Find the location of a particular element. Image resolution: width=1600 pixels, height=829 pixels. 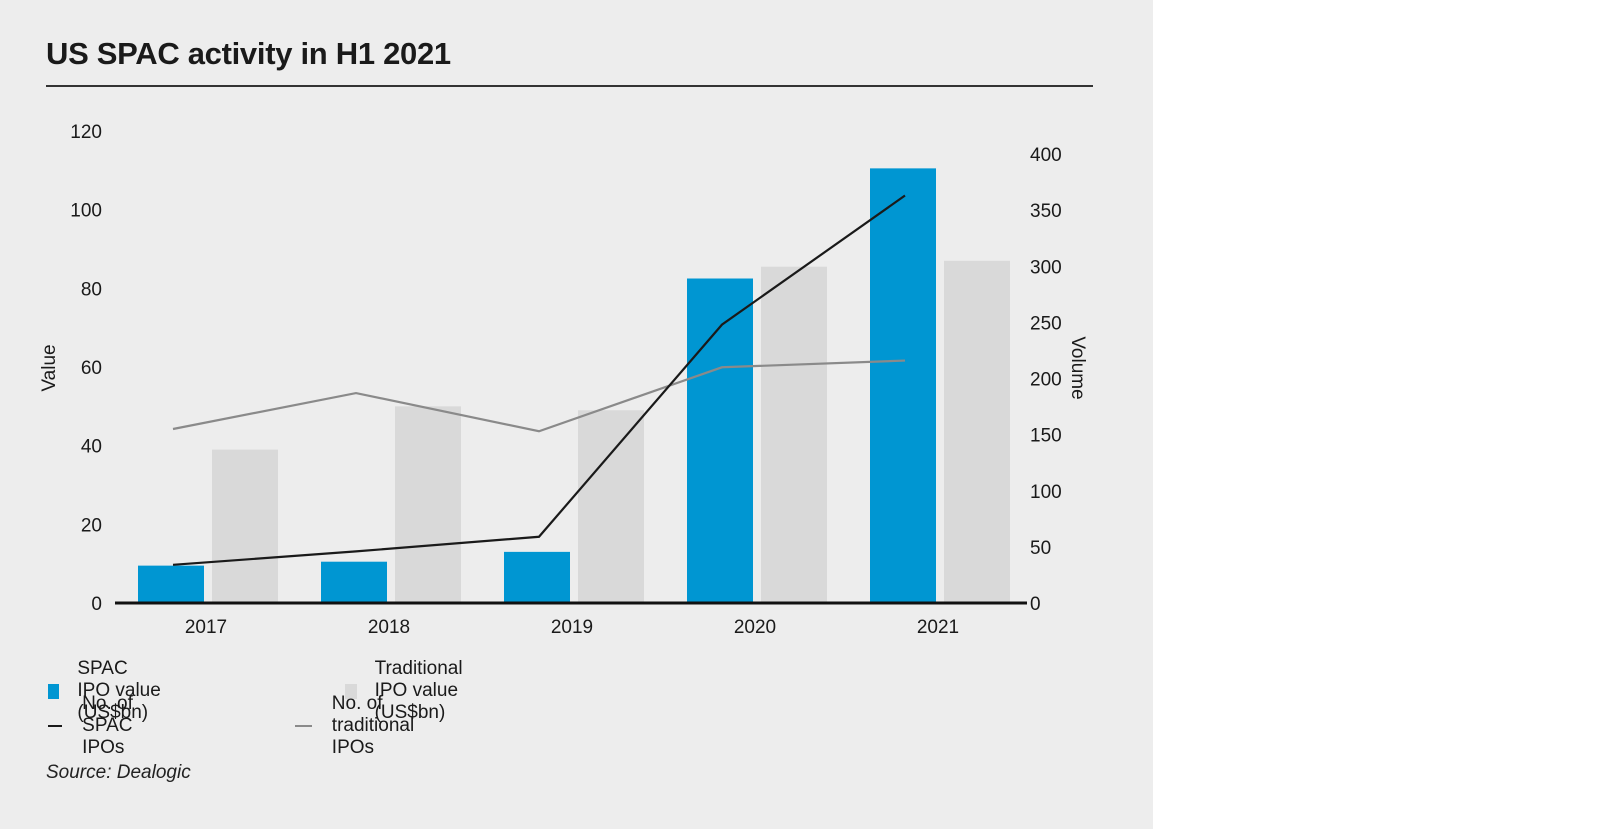

legend-item-spac-value: SPAC IPO value (US$bn) is located at coordinates (106, 691).